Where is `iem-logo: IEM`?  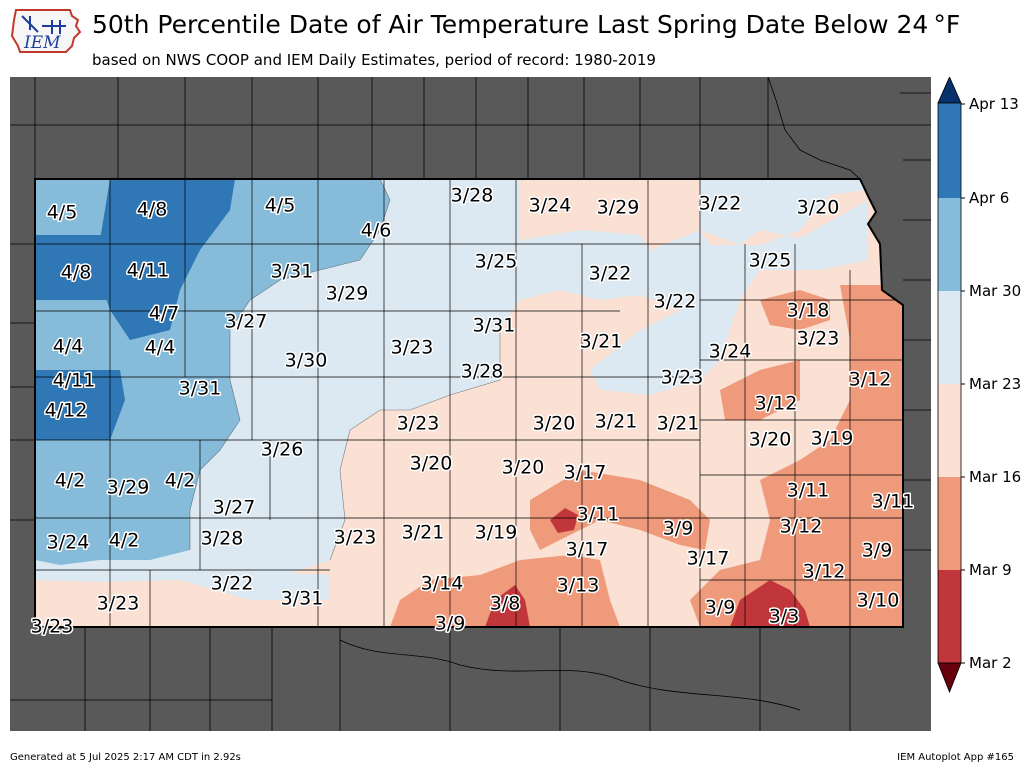
iem-logo: IEM is located at coordinates (47, 35).